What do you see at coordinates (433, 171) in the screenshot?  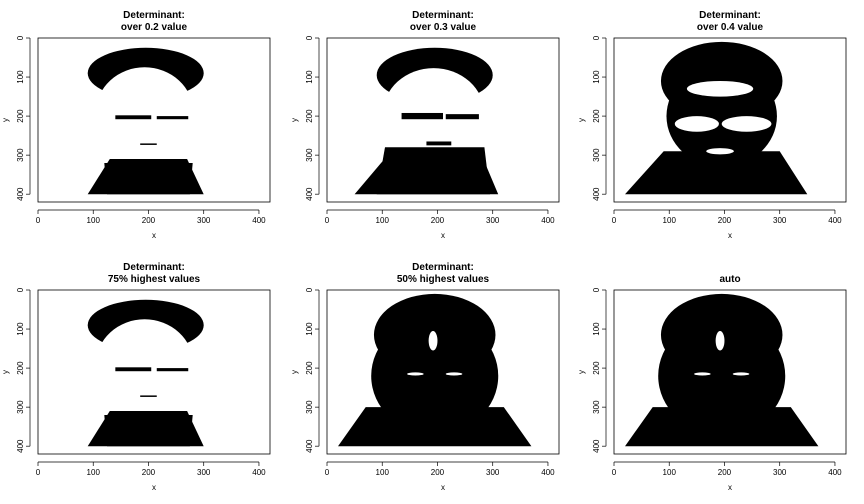 I see `image-chin-shadow` at bounding box center [433, 171].